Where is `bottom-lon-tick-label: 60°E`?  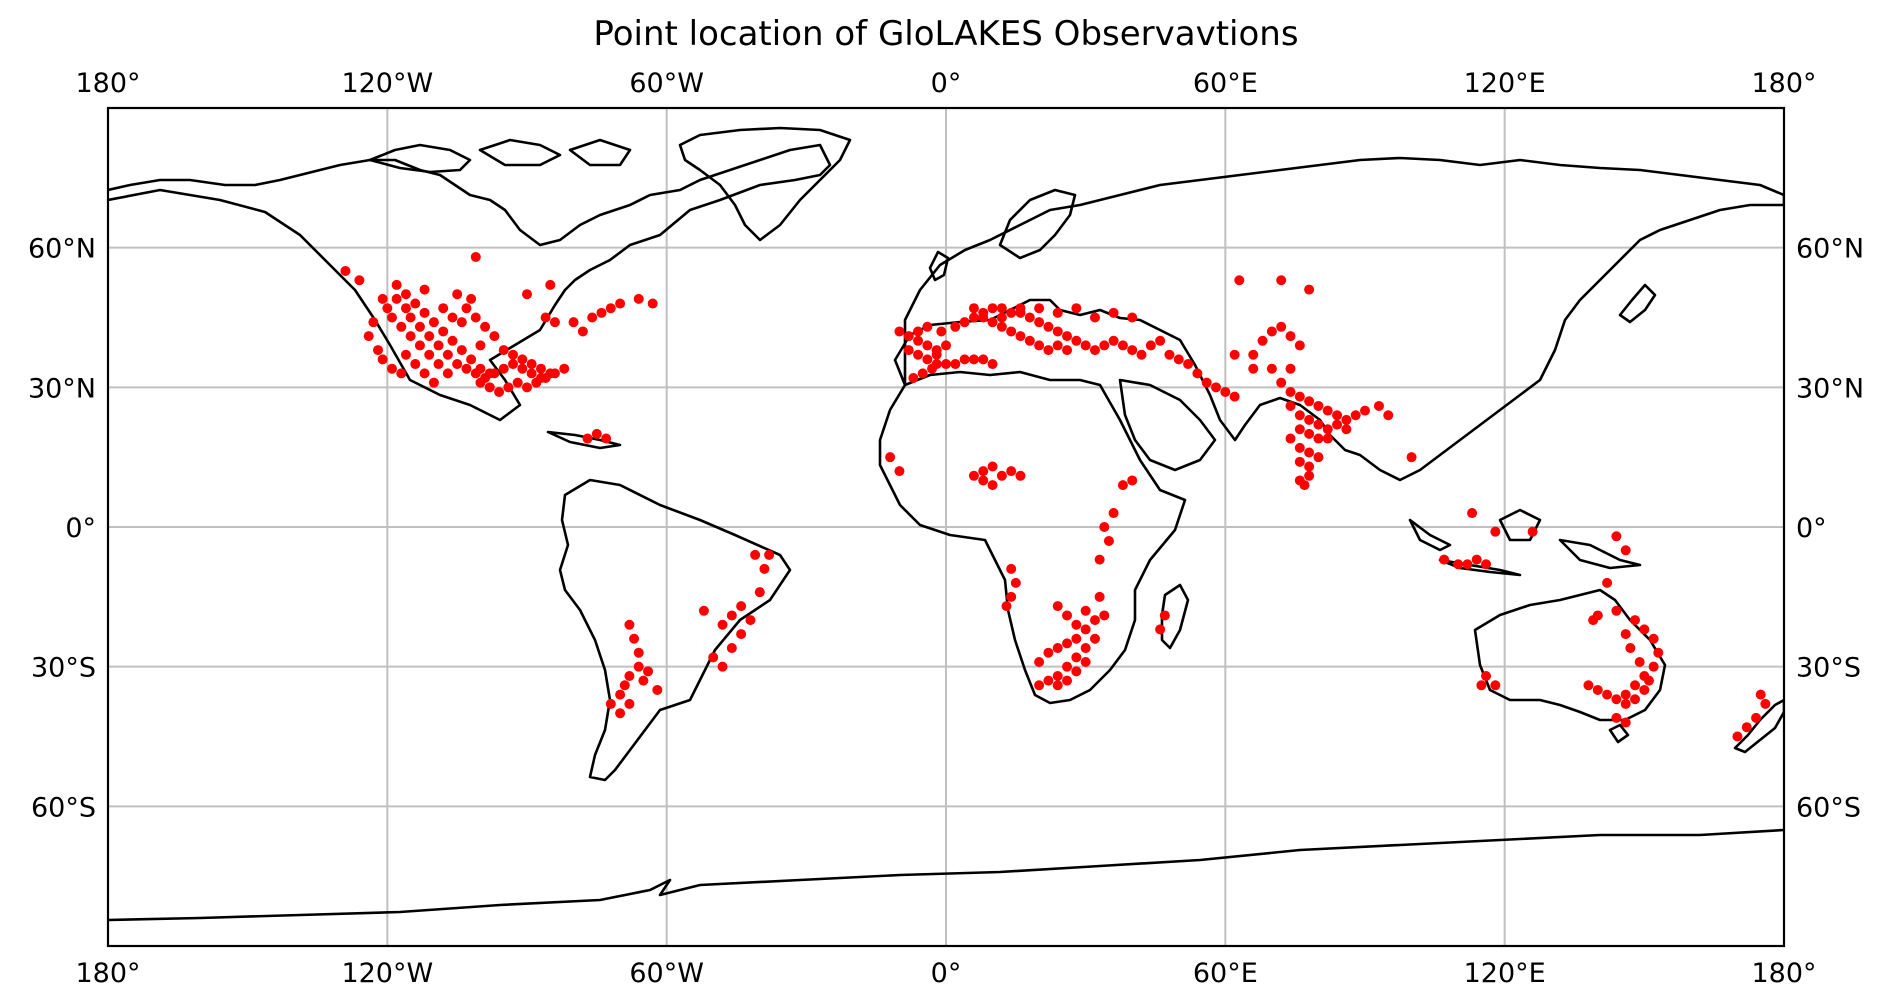 bottom-lon-tick-label: 60°E is located at coordinates (1225, 973).